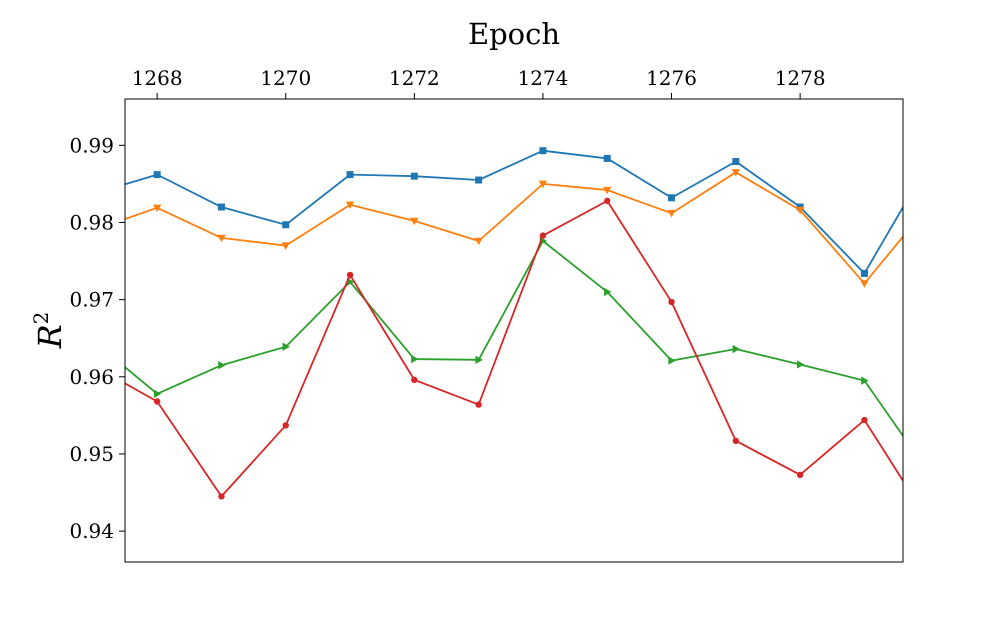 The height and width of the screenshot is (632, 1002). I want to click on x-tick-label: 1268, so click(157, 78).